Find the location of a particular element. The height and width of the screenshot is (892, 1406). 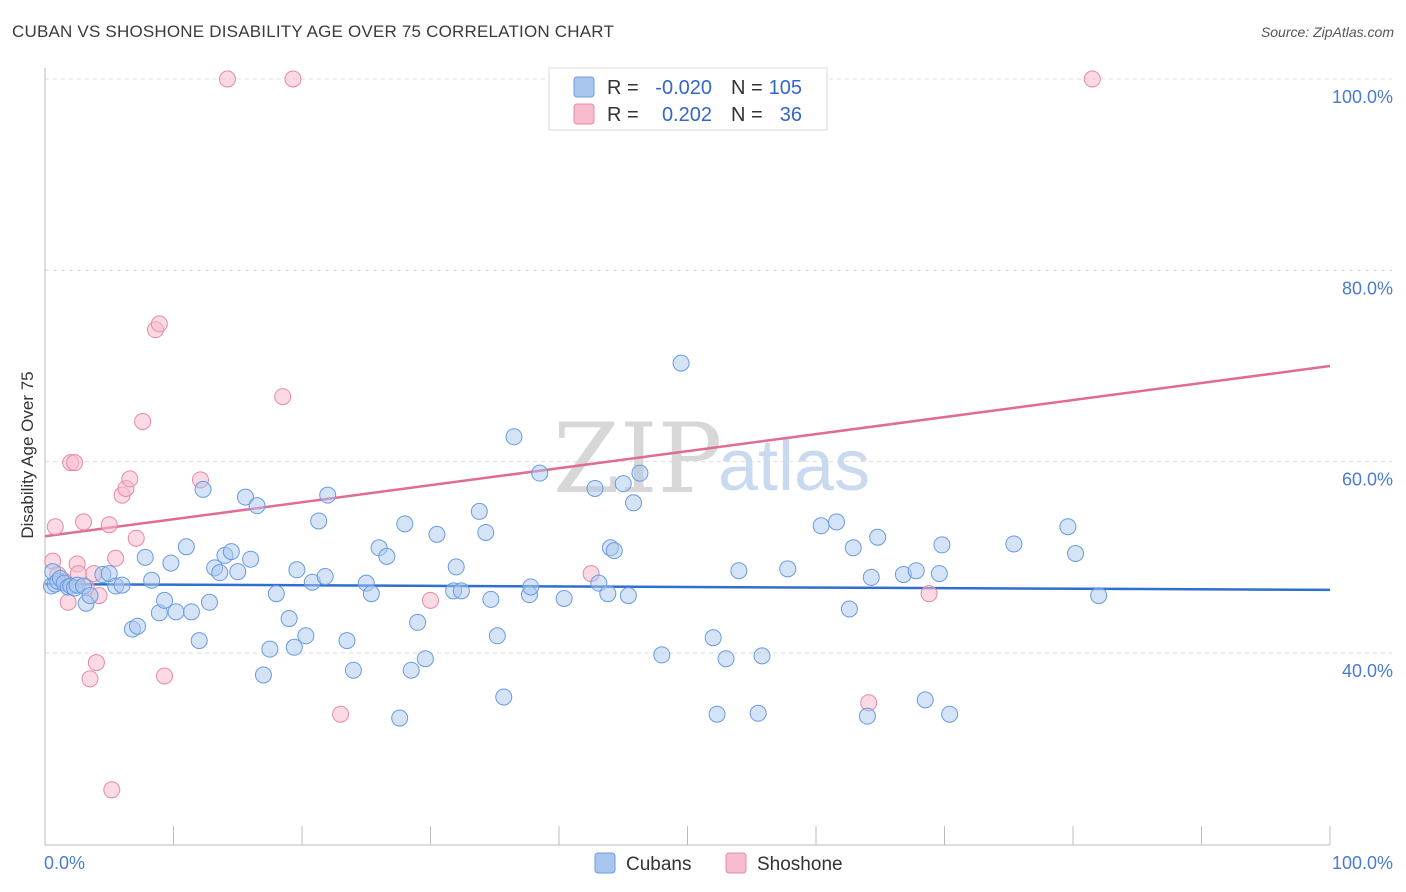

top-legend: R = -0.020 N = 105 R = 0.202 N = 36 is located at coordinates (688, 99).